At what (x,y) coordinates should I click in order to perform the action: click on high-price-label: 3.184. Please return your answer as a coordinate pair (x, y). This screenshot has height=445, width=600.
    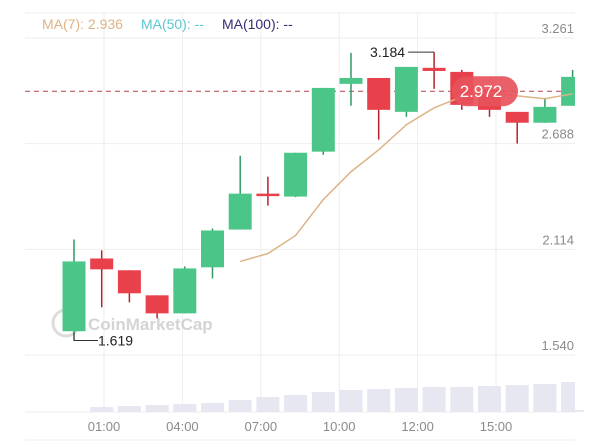
    Looking at the image, I should click on (387, 52).